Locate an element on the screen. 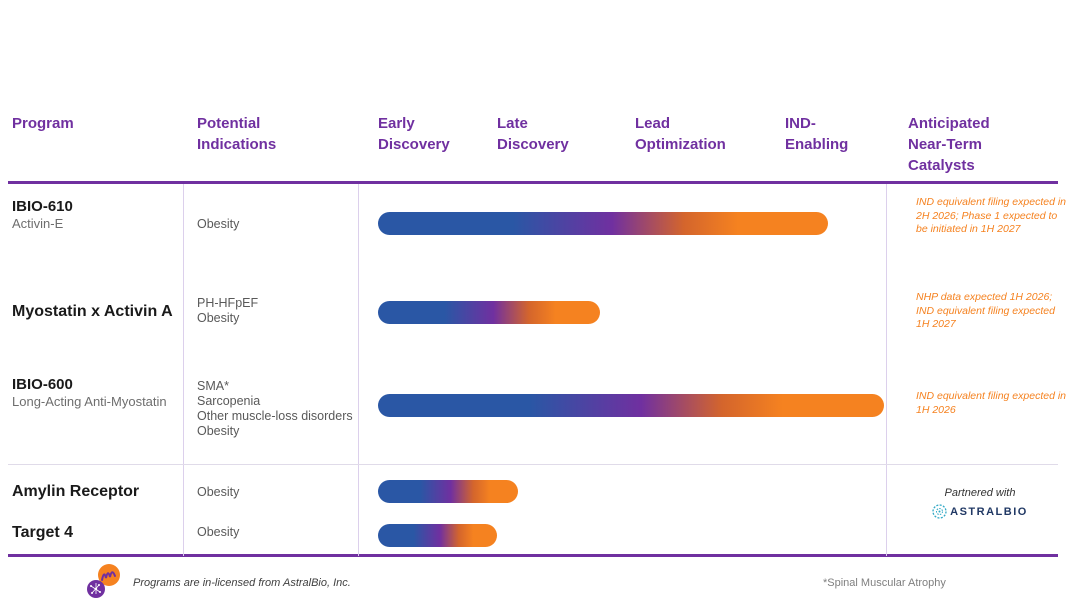 This screenshot has width=1067, height=601. indication-list: PH-HFpEF Obesity is located at coordinates (227, 311).